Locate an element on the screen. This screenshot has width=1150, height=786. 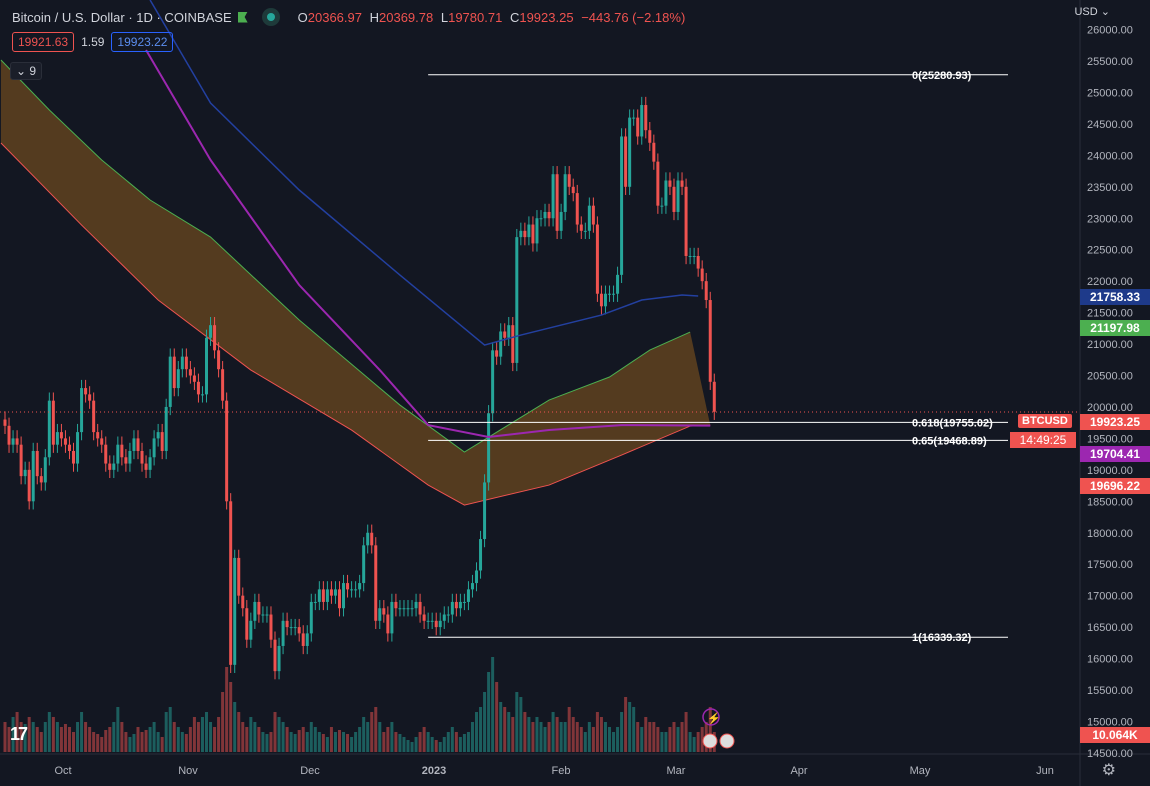
price-tick-label: 23000.00 is located at coordinates (1110, 219).